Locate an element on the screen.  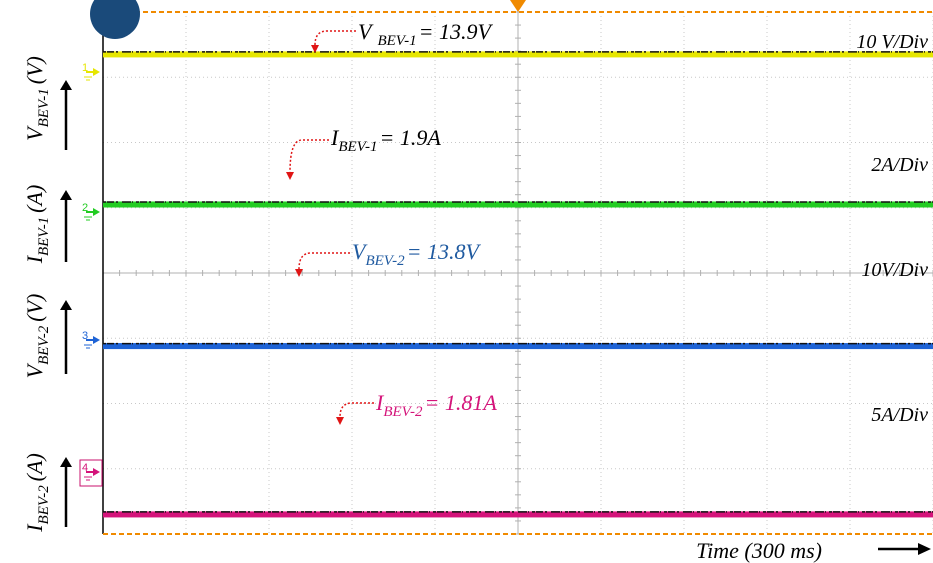
annotation-value: = 13.9V is located at coordinates (456, 31).